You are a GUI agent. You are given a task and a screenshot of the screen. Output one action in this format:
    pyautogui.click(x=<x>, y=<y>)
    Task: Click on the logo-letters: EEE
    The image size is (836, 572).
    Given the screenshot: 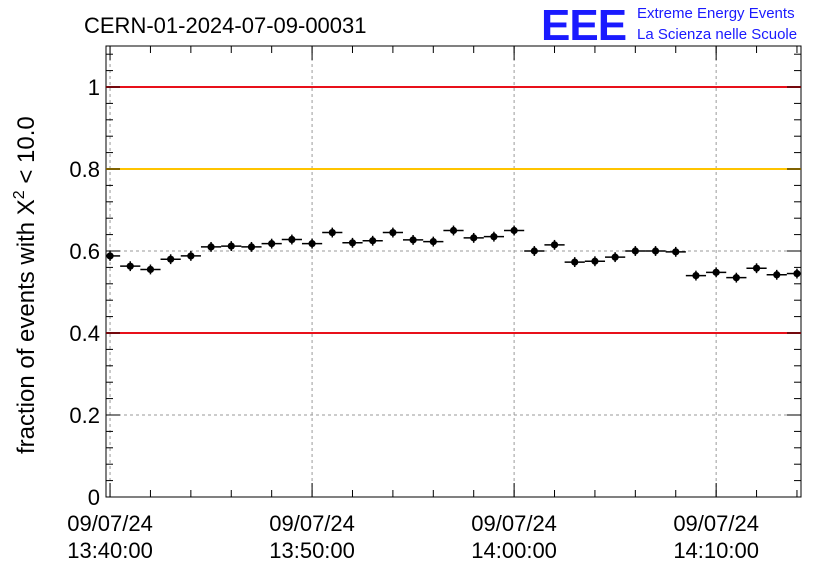 What is the action you would take?
    pyautogui.click(x=583, y=25)
    